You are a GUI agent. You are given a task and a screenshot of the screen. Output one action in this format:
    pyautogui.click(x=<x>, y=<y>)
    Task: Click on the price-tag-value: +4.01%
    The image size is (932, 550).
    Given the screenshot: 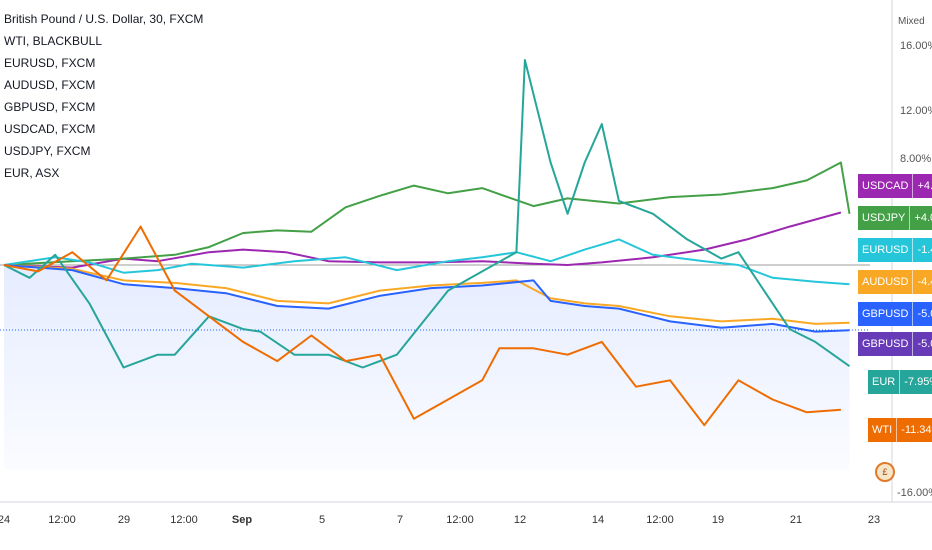 What is the action you would take?
    pyautogui.click(x=923, y=218)
    